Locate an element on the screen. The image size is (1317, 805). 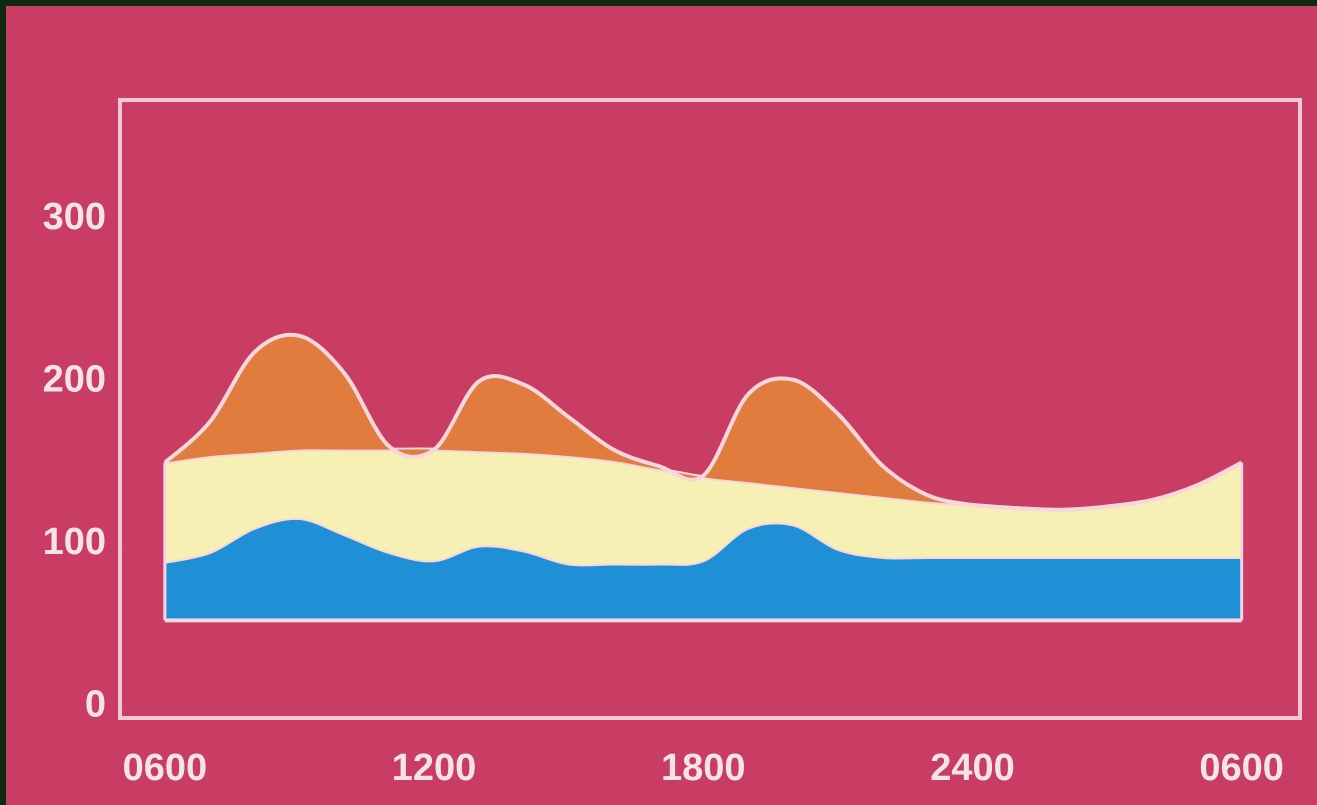
y-tick-label: 100 is located at coordinates (74, 542).